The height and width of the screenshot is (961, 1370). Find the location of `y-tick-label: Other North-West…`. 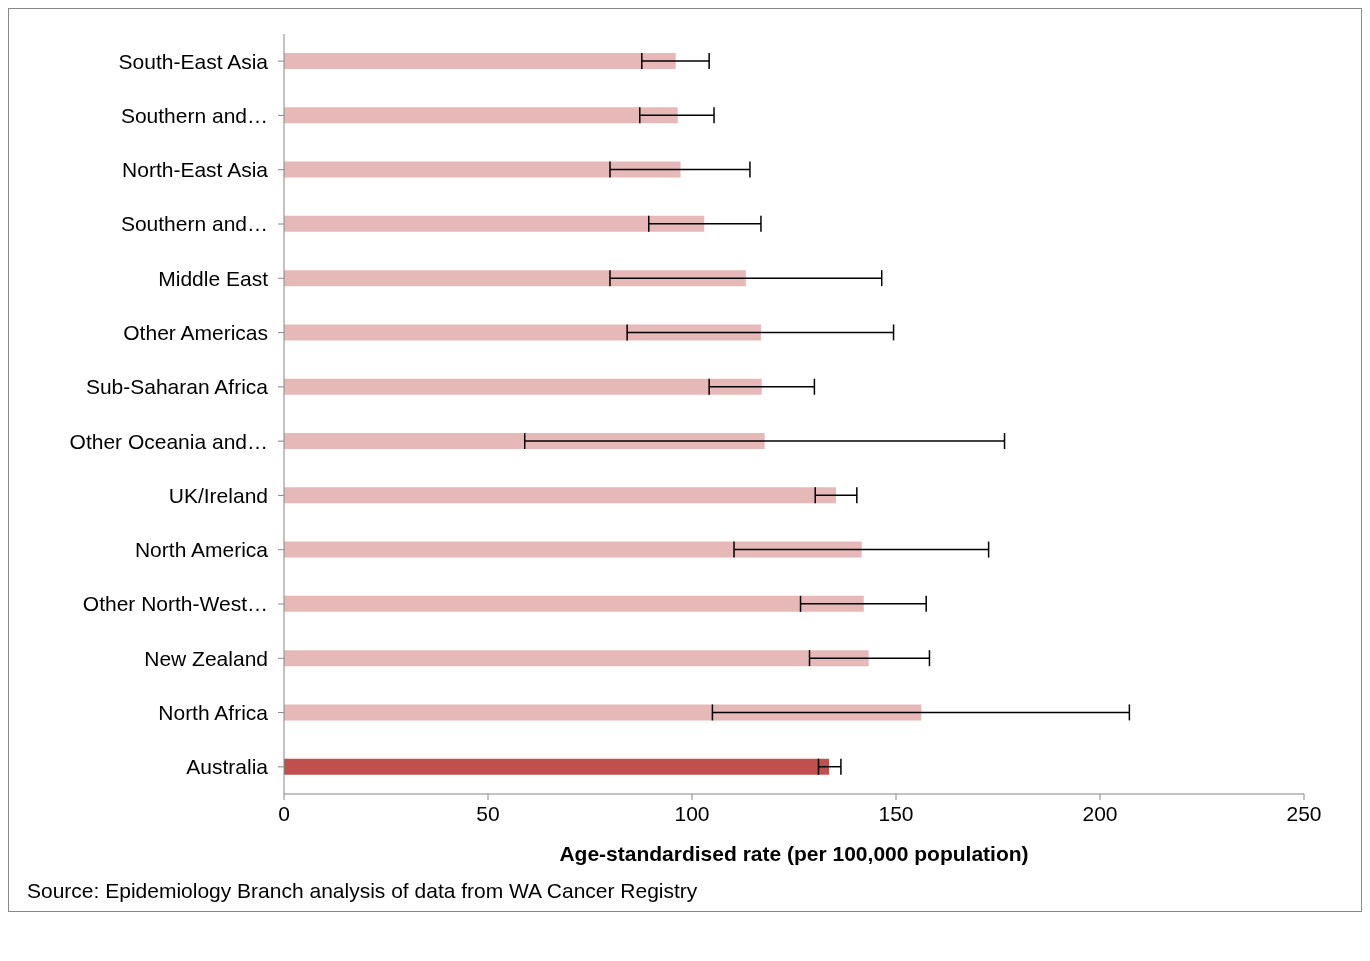

y-tick-label: Other North-West… is located at coordinates (175, 604).